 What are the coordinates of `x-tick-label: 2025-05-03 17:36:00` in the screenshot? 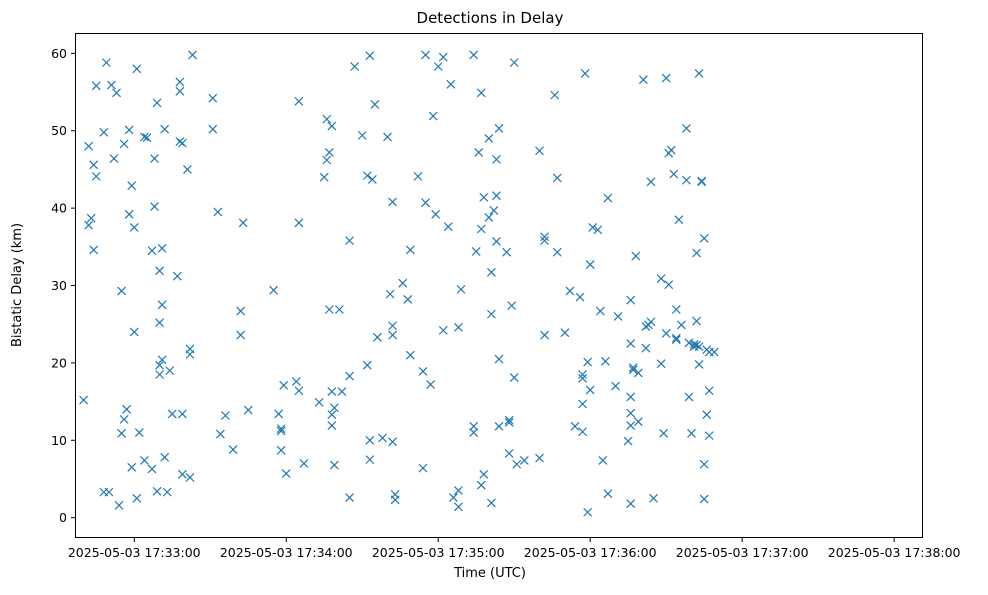 It's located at (590, 552).